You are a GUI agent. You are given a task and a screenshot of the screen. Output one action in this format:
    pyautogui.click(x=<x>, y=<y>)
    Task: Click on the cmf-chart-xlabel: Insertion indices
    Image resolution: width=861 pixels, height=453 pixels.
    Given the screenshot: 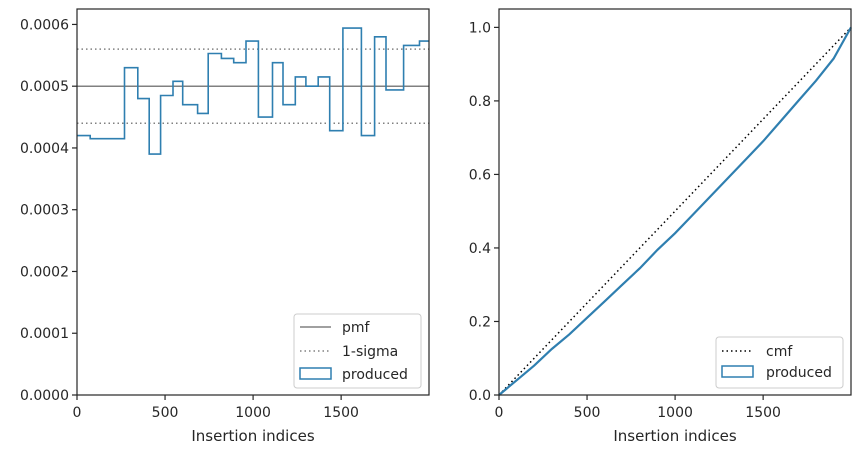 What is the action you would take?
    pyautogui.click(x=674, y=436)
    